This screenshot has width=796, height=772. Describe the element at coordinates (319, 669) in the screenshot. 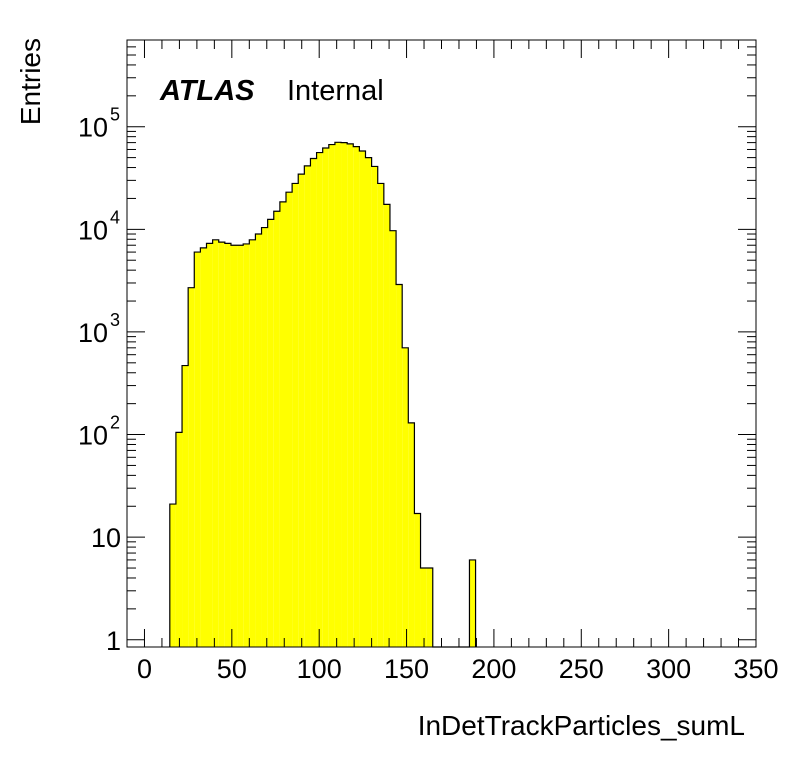

I see `x-tick-label: 100` at that location.